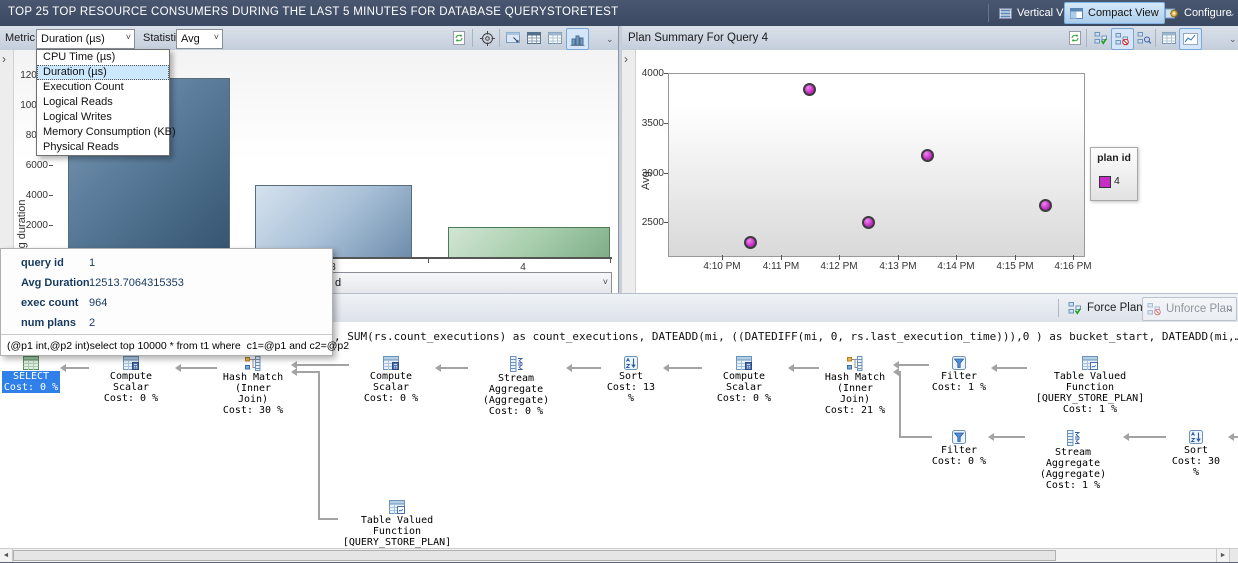 This screenshot has width=1238, height=563. Describe the element at coordinates (216, 37) in the screenshot. I see `statistic-combo-chevron-icon: ˅` at that location.